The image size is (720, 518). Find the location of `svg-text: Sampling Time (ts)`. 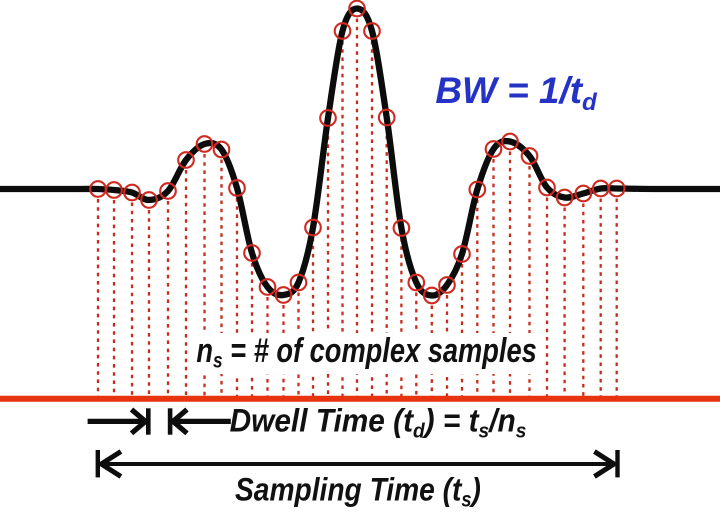

svg-text: Sampling Time (ts) is located at coordinates (358, 492).